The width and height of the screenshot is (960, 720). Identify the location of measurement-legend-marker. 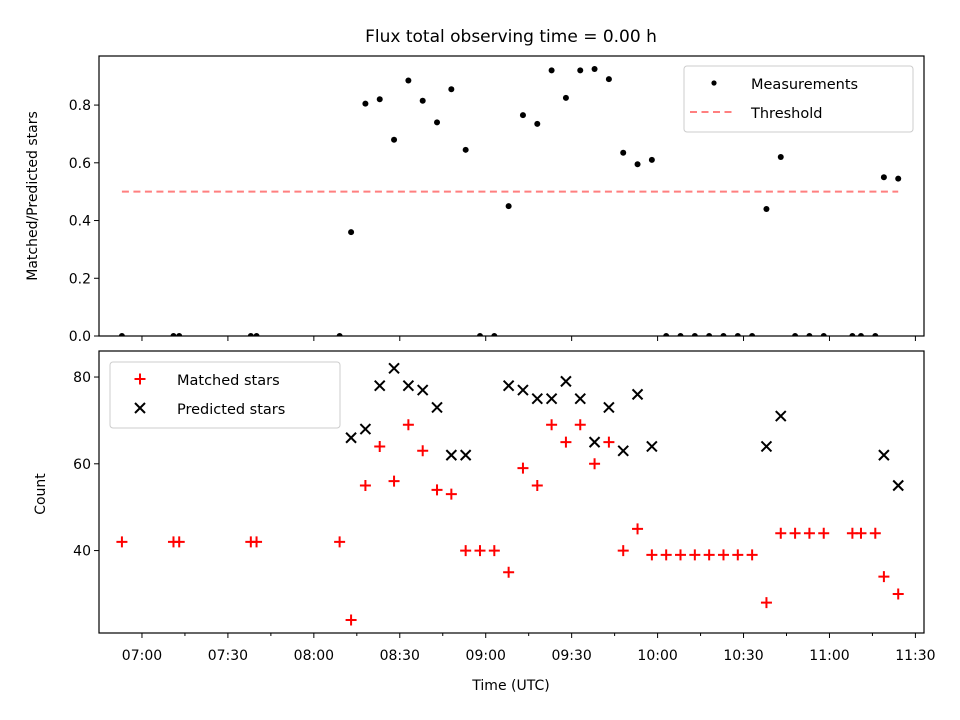
(714, 83).